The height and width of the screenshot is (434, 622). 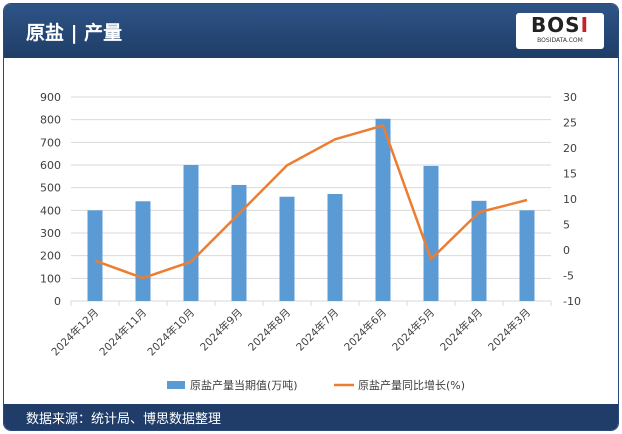 I want to click on right-axis-tick: -5, so click(x=568, y=276).